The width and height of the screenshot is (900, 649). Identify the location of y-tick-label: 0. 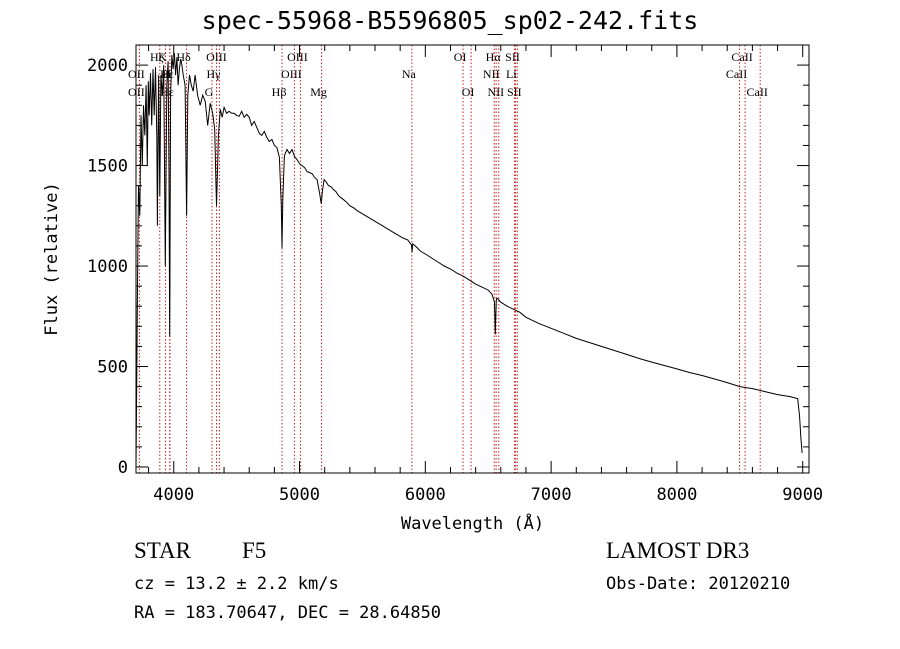
(123, 468).